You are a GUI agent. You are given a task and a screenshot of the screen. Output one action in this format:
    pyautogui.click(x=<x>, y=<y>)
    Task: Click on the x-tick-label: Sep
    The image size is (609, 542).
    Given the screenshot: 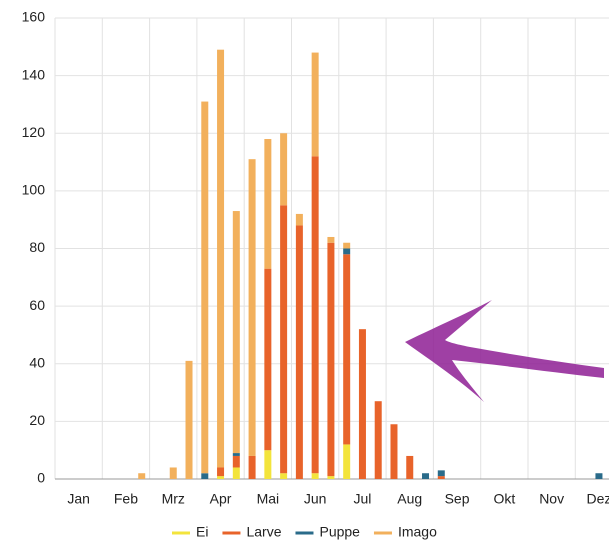 What is the action you would take?
    pyautogui.click(x=457, y=499)
    